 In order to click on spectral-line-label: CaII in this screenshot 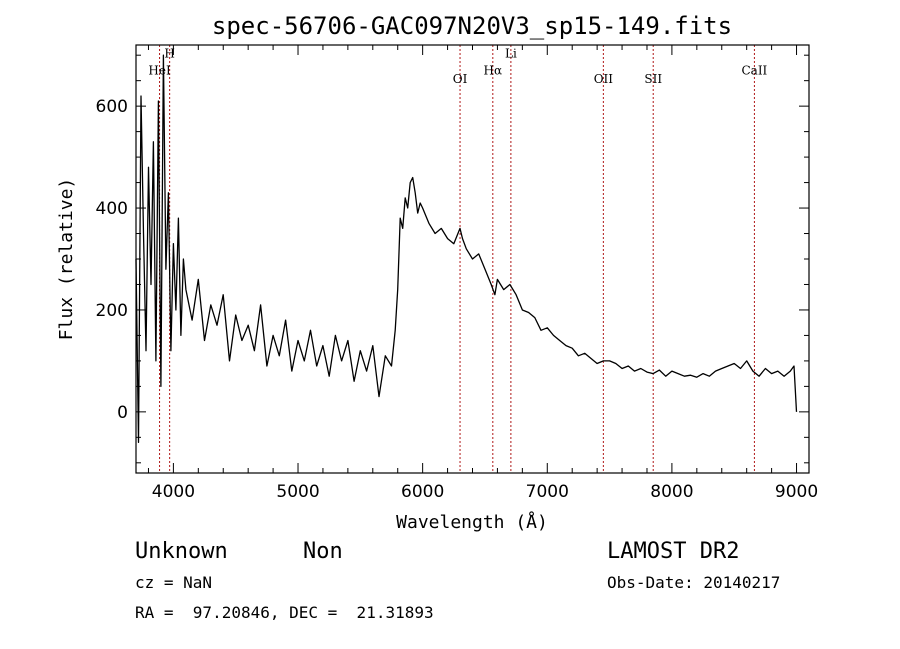, I will do `click(754, 71)`.